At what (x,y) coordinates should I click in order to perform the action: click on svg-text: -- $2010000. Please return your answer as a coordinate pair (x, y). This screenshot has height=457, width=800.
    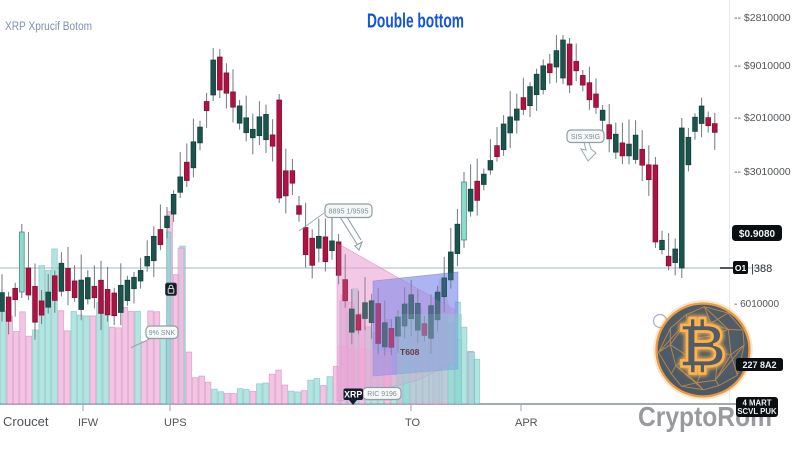
    Looking at the image, I should click on (762, 118).